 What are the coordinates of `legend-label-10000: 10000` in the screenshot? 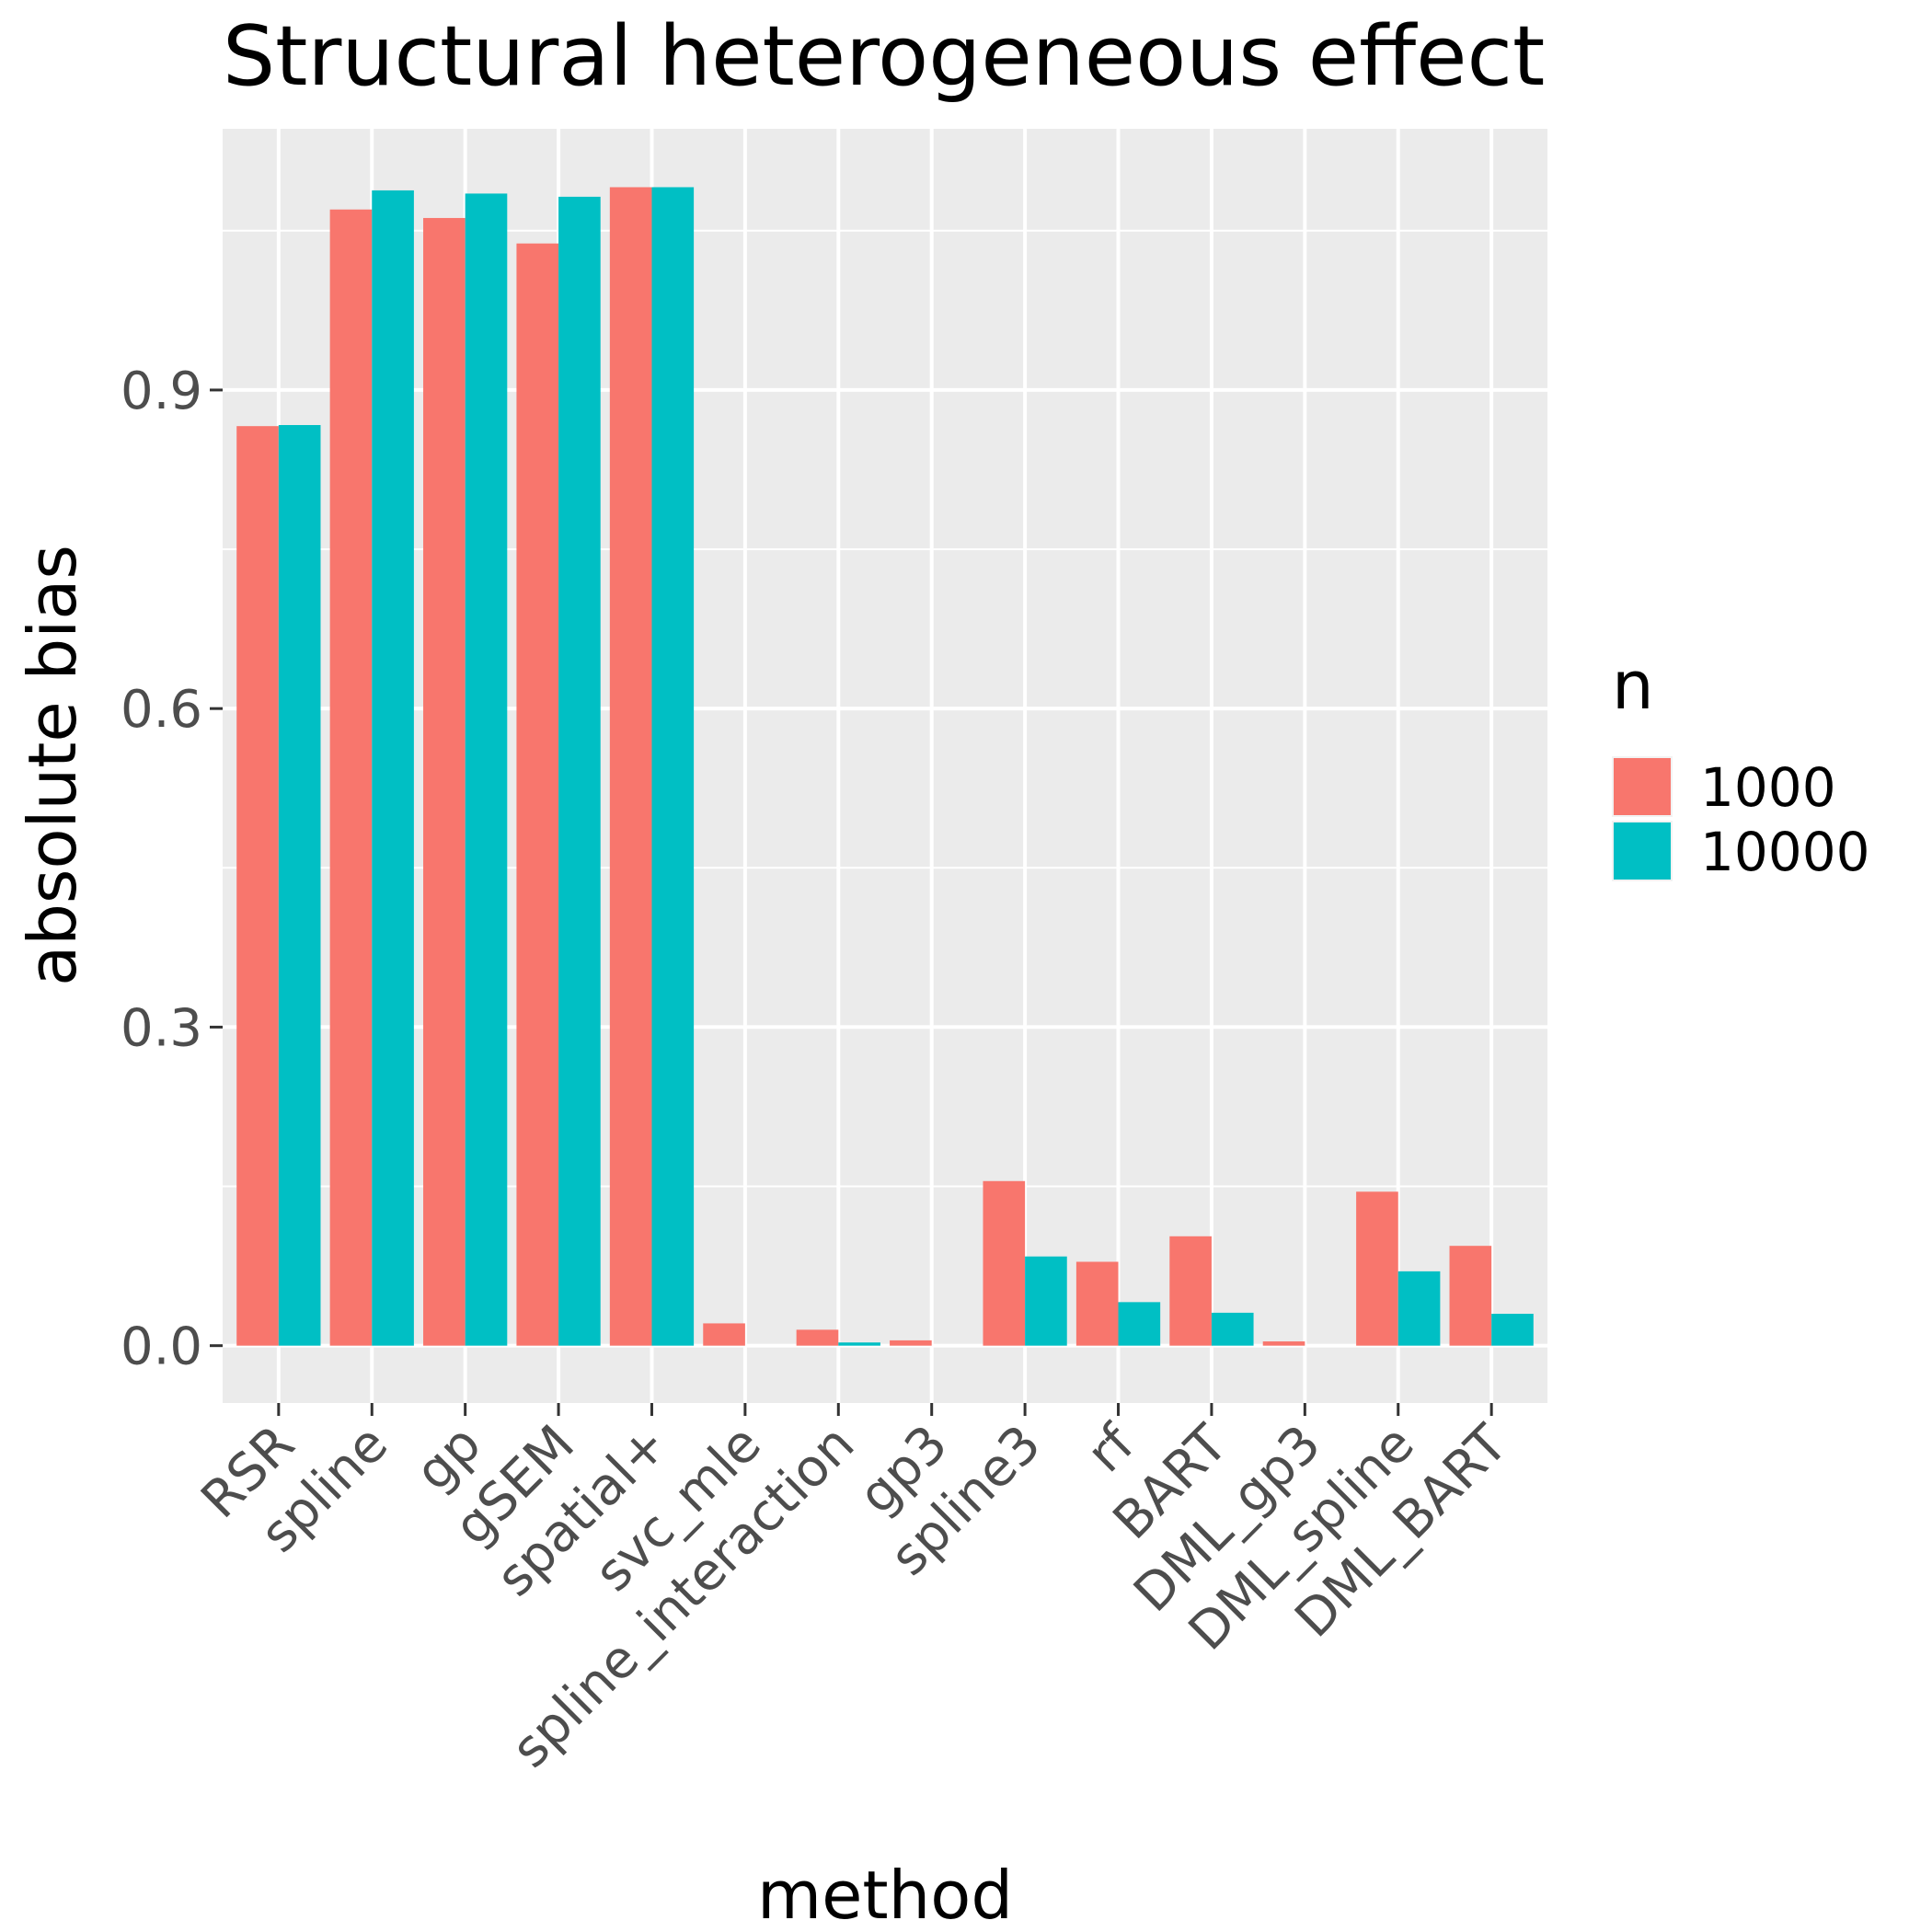 It's located at (1785, 852).